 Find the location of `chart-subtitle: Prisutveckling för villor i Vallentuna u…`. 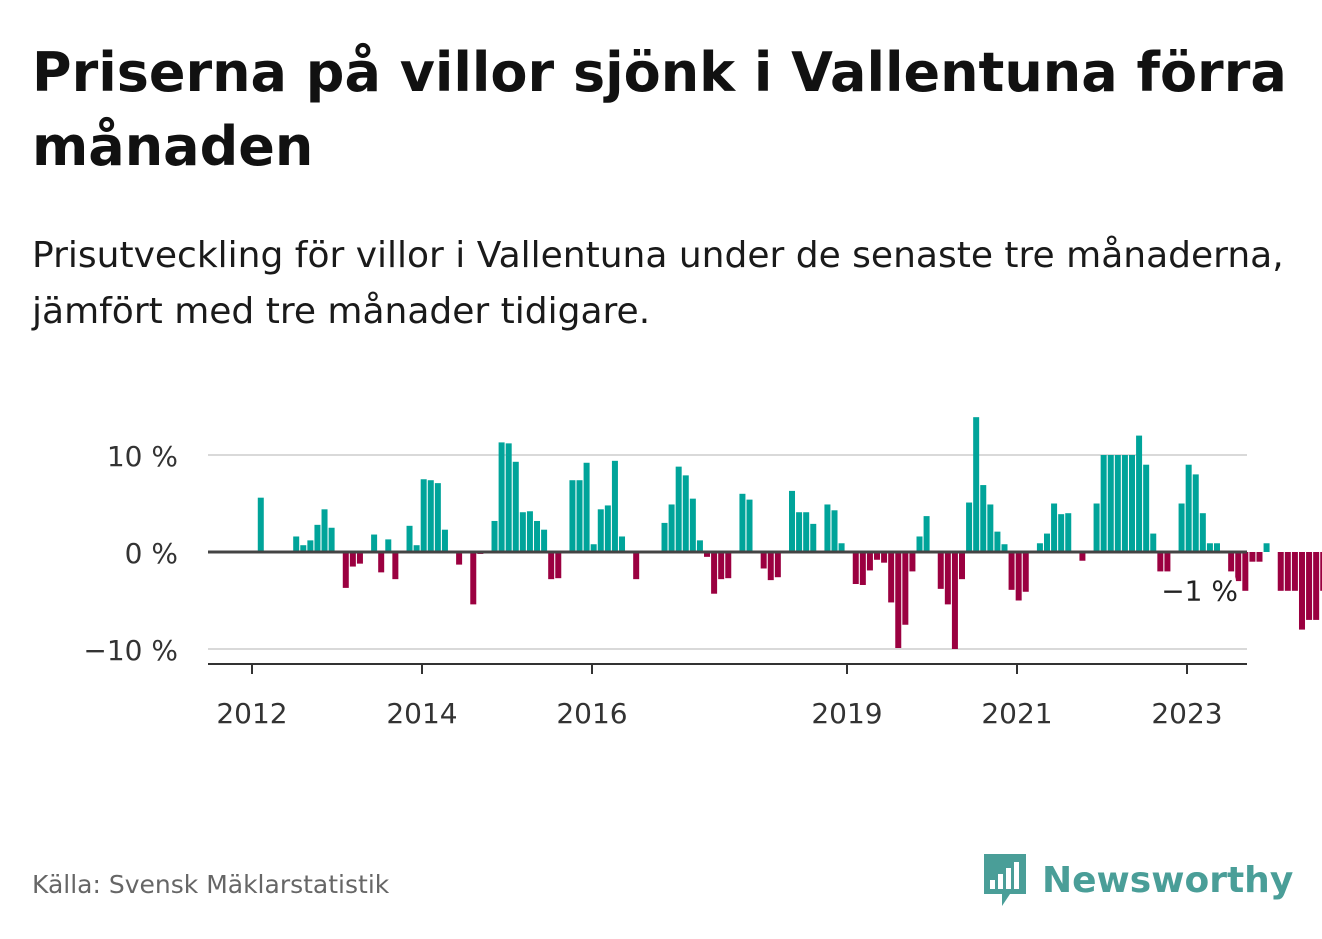

chart-subtitle: Prisutveckling för villor i Vallentuna u… is located at coordinates (658, 283).